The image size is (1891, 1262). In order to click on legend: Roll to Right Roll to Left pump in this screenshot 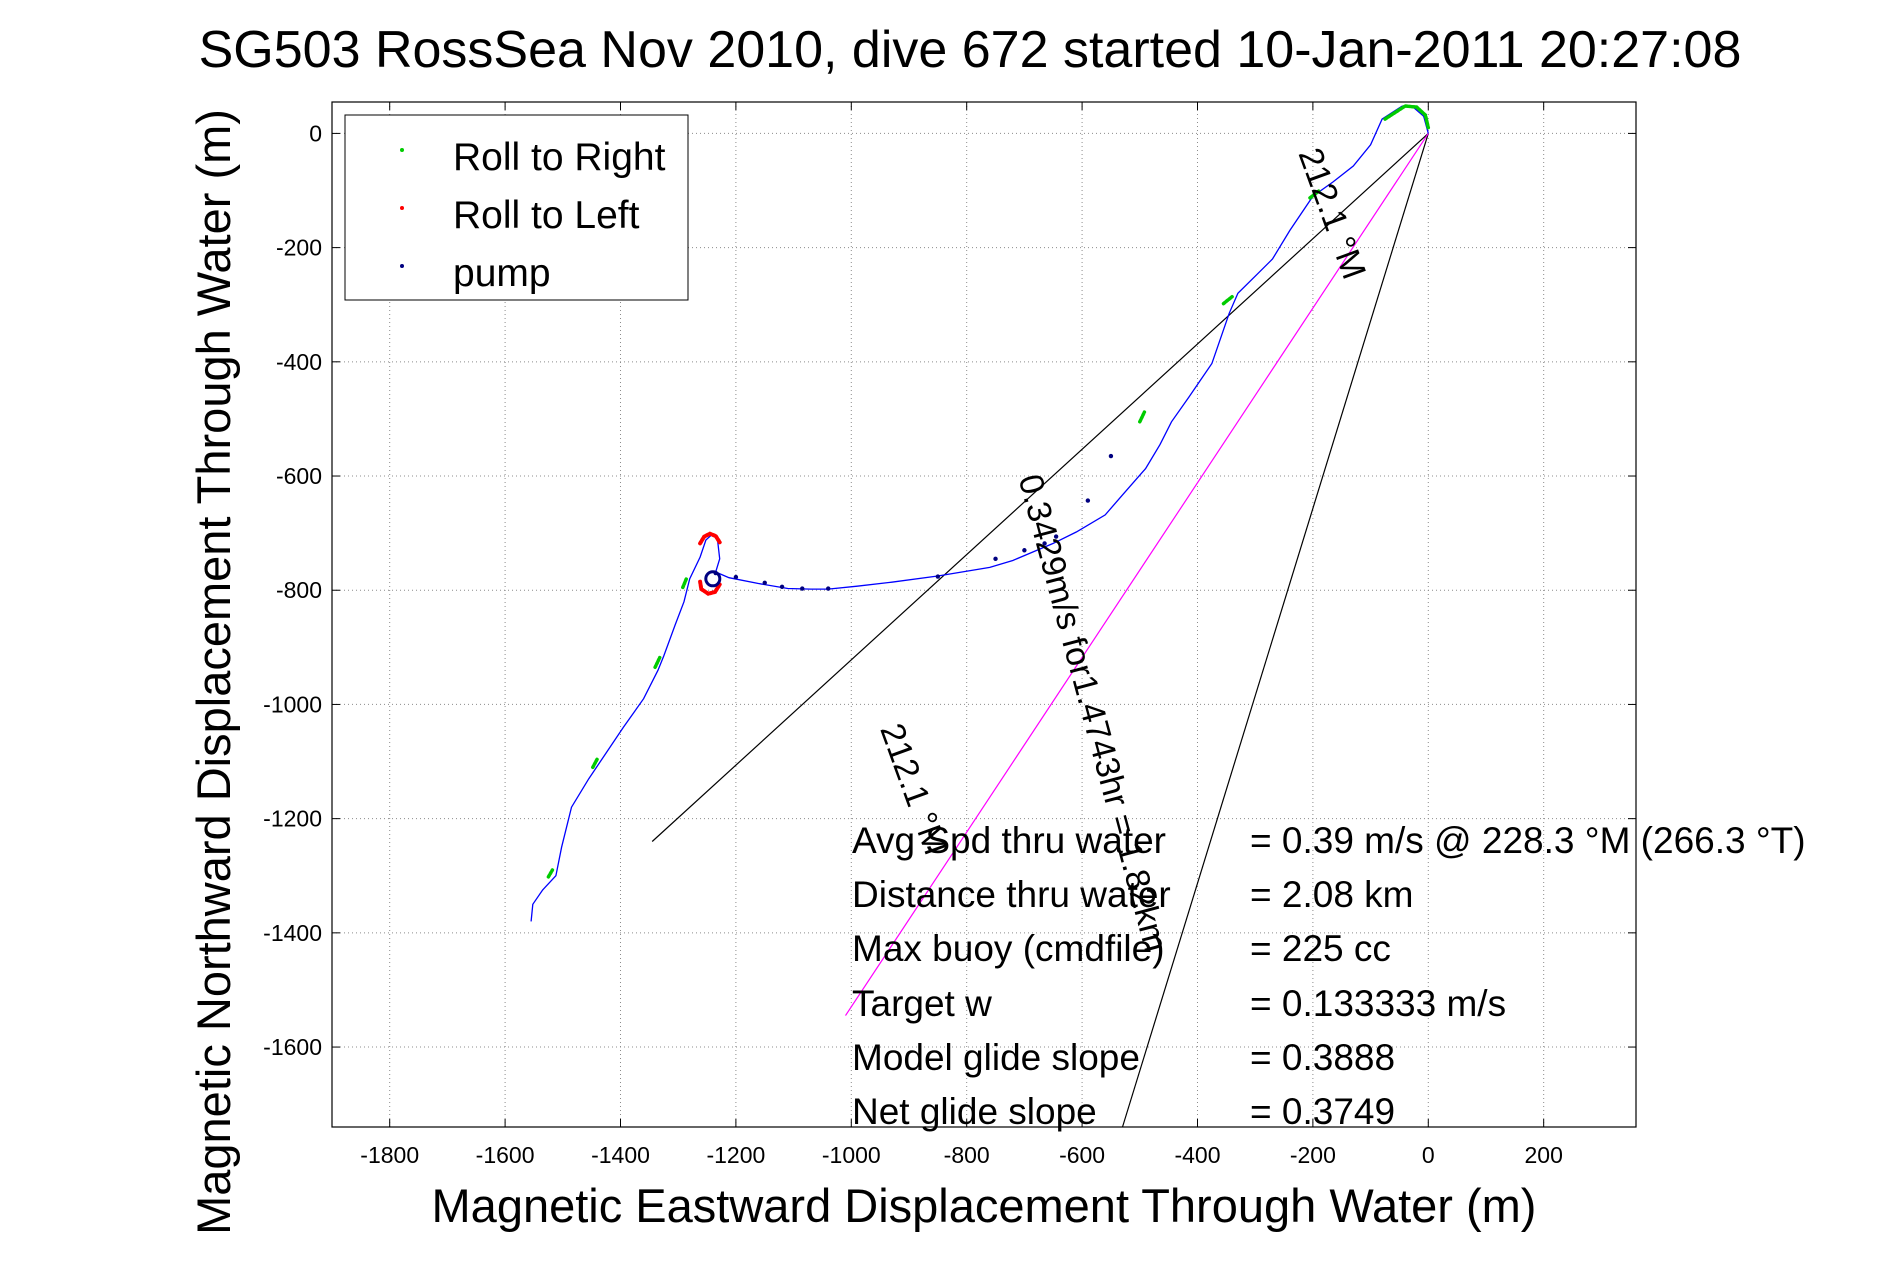, I will do `click(516, 207)`.